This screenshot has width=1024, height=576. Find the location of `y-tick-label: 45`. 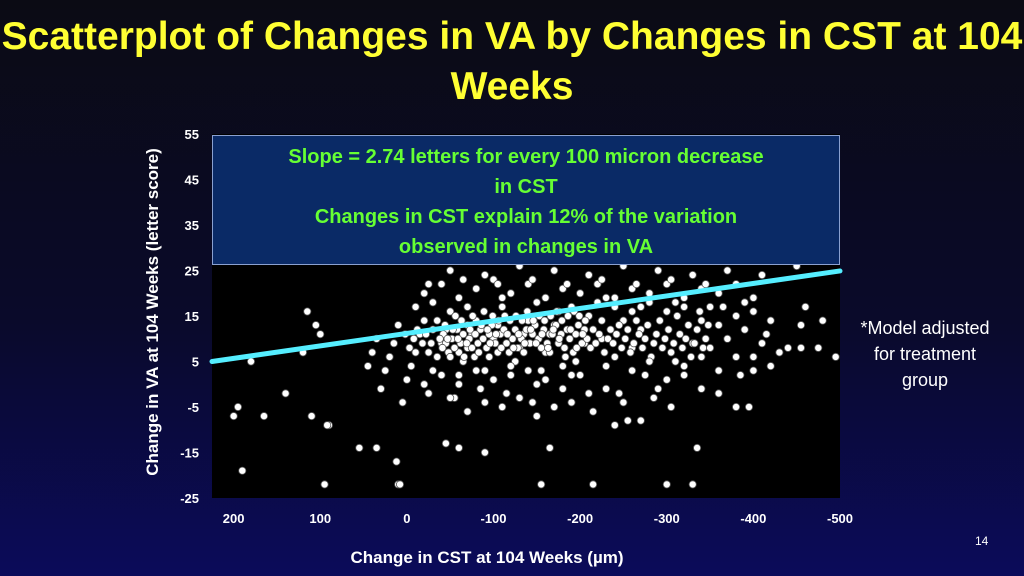

y-tick-label: 45 is located at coordinates (192, 180).